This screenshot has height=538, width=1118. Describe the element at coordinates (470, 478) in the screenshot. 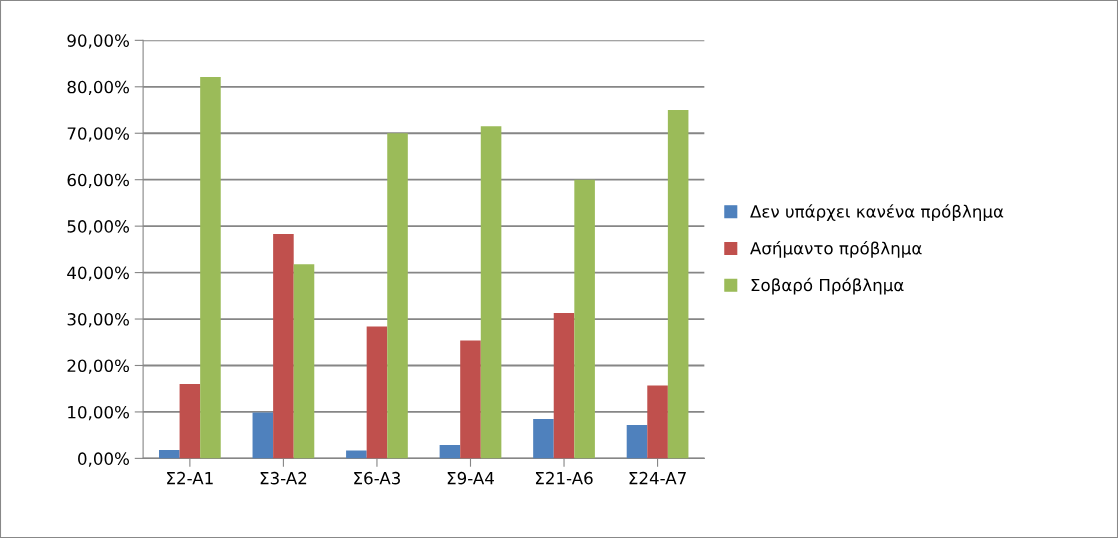

I see `x-tick-label: Σ9-A4` at that location.